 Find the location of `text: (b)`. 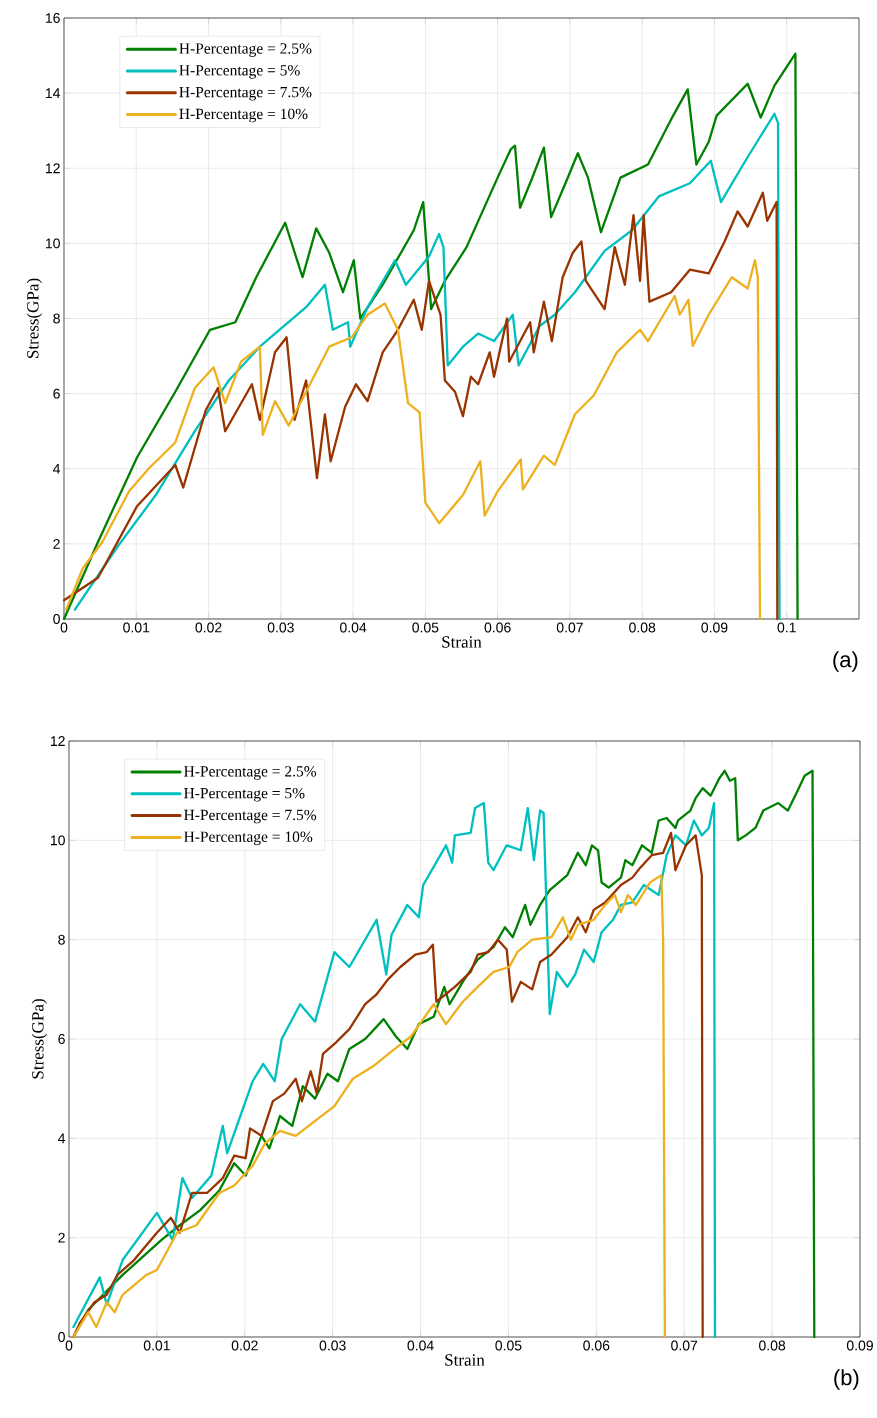

text: (b) is located at coordinates (846, 1379).